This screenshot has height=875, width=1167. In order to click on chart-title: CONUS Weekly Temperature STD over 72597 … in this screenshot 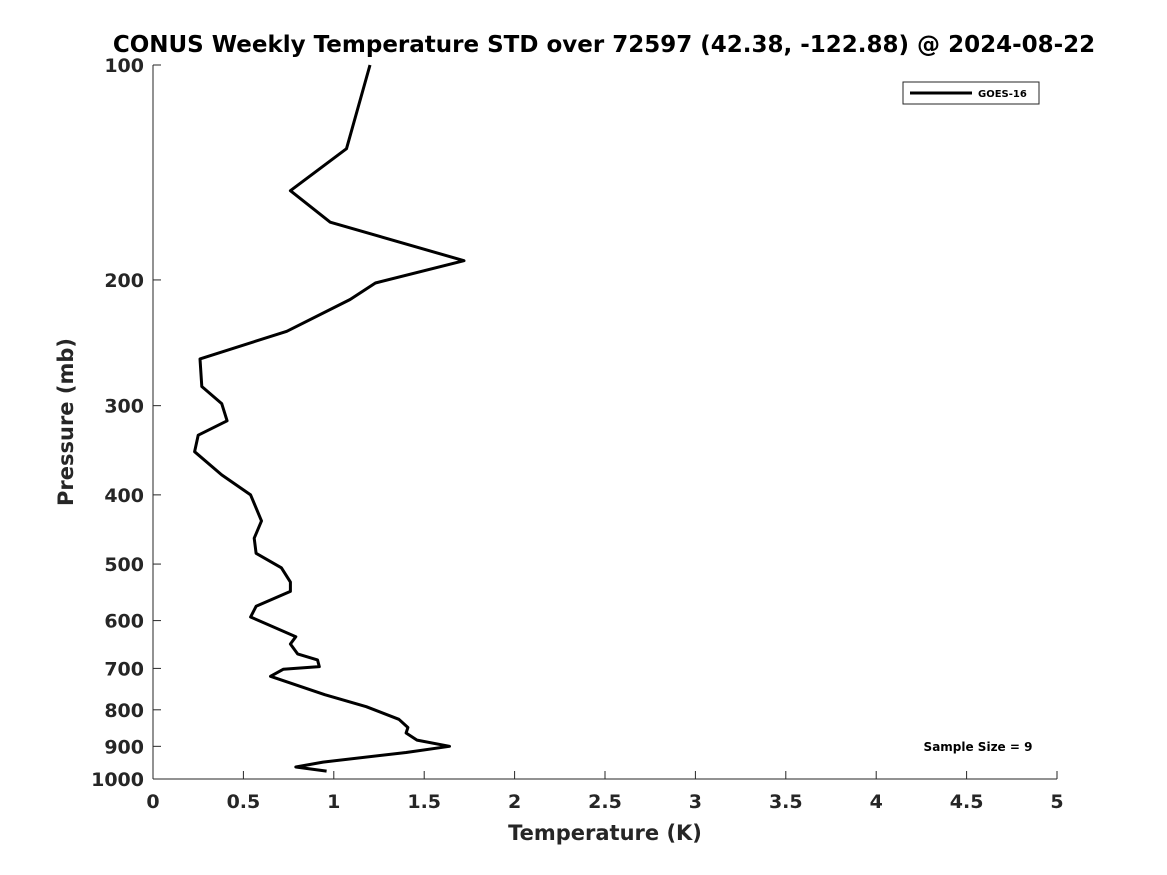, I will do `click(604, 45)`.